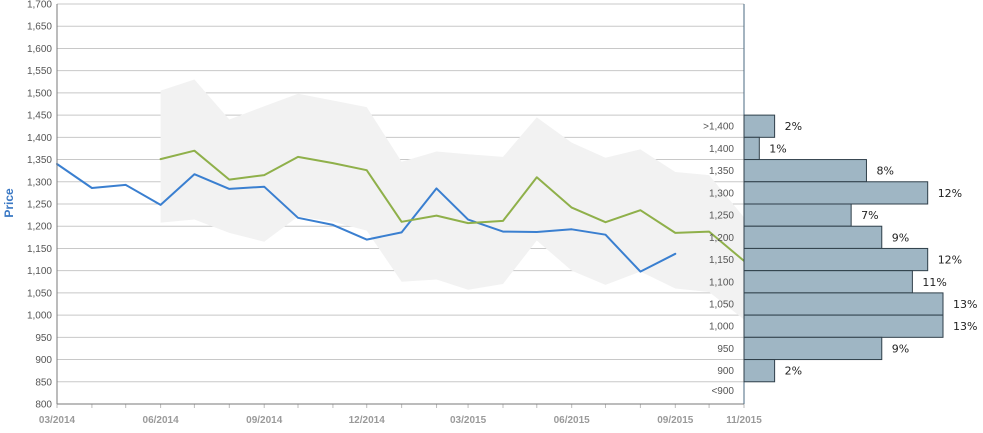 This screenshot has width=983, height=433. Describe the element at coordinates (367, 420) in the screenshot. I see `x-tick-label: 12/2014` at that location.